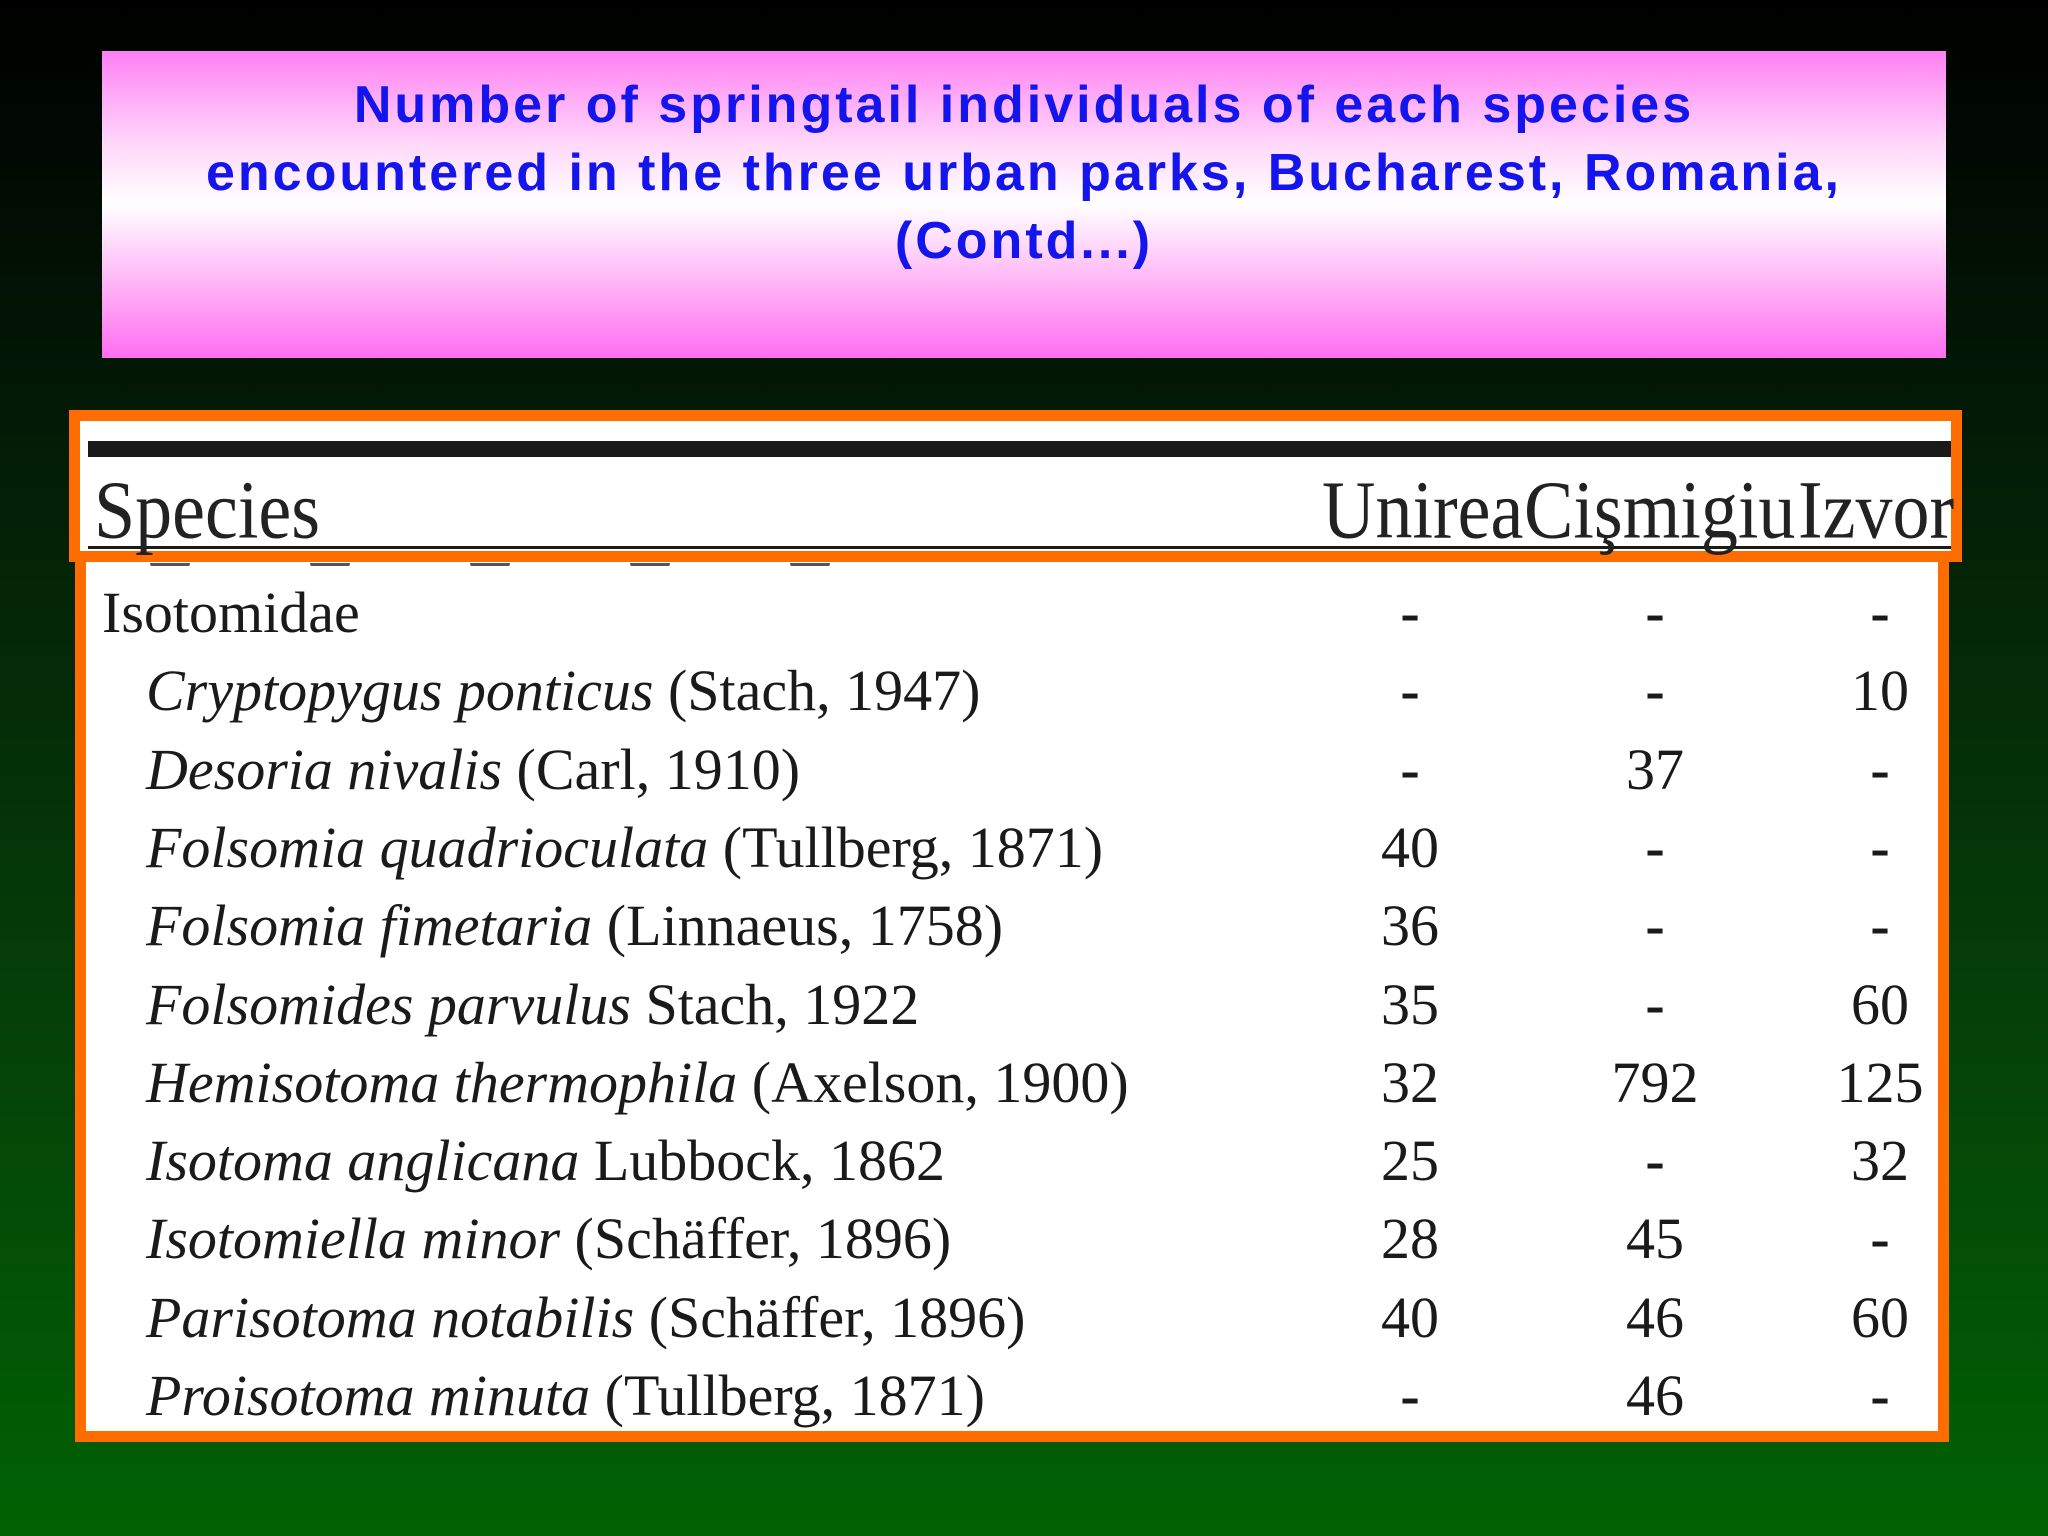 This screenshot has height=1536, width=2048. I want to click on species-binomial: Folsomides parvulus, so click(388, 1004).